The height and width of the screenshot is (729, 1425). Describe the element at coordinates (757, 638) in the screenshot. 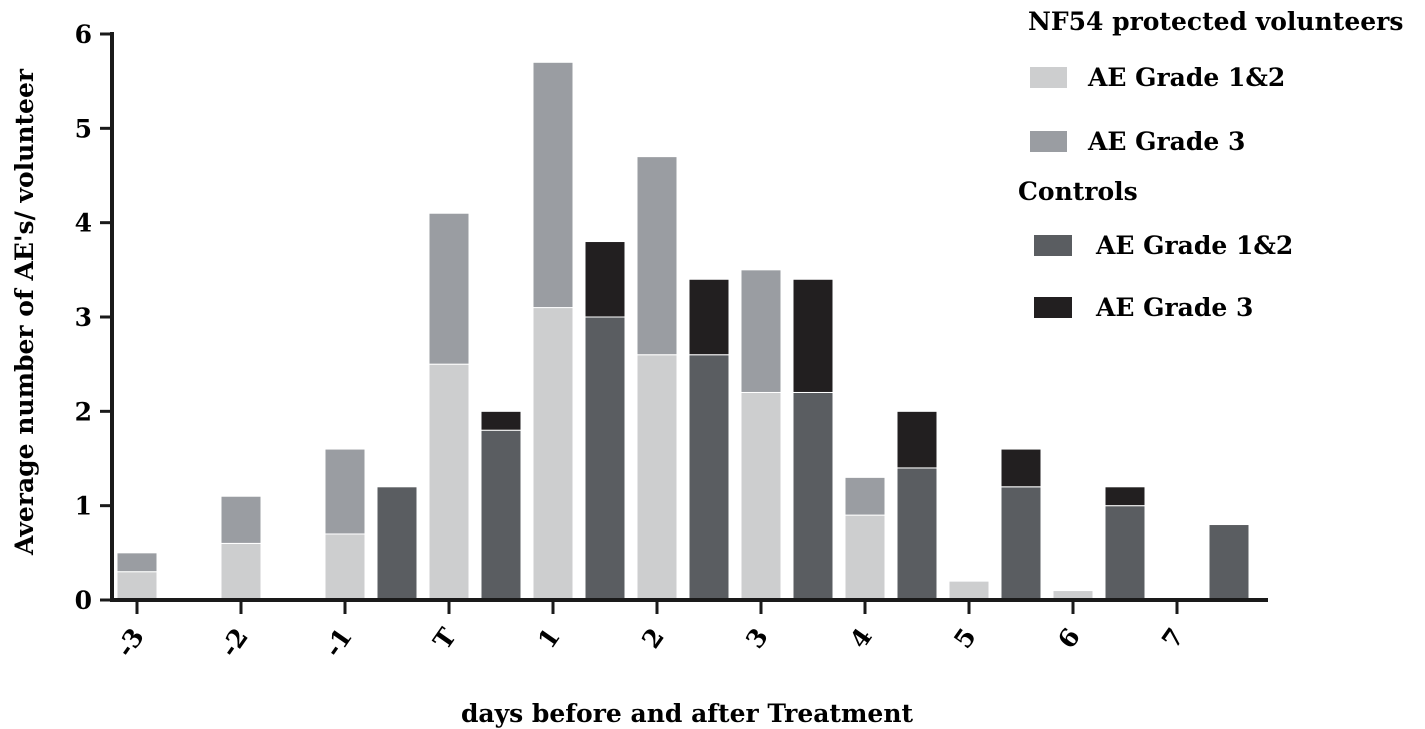

I see `x-tick-label: 3` at that location.